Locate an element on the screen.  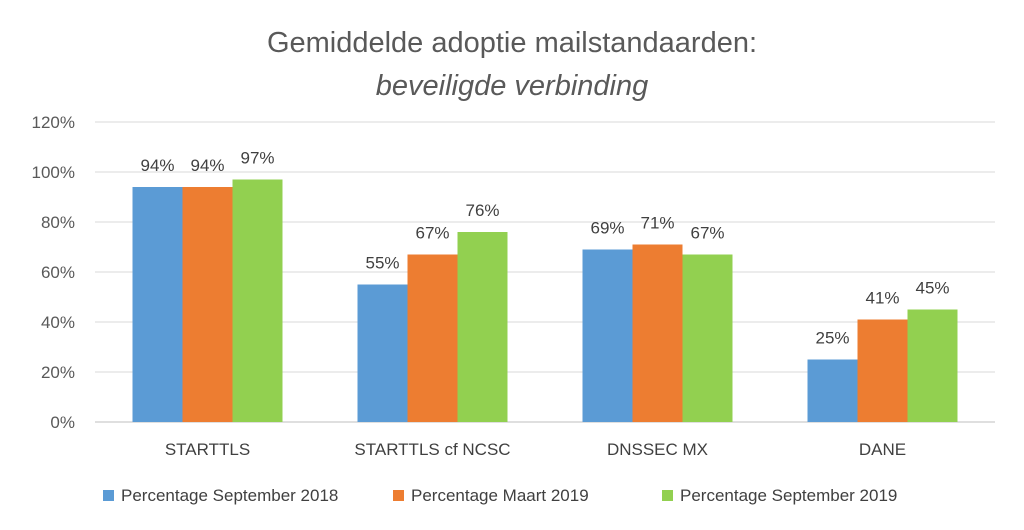
data-label: 71% is located at coordinates (657, 223).